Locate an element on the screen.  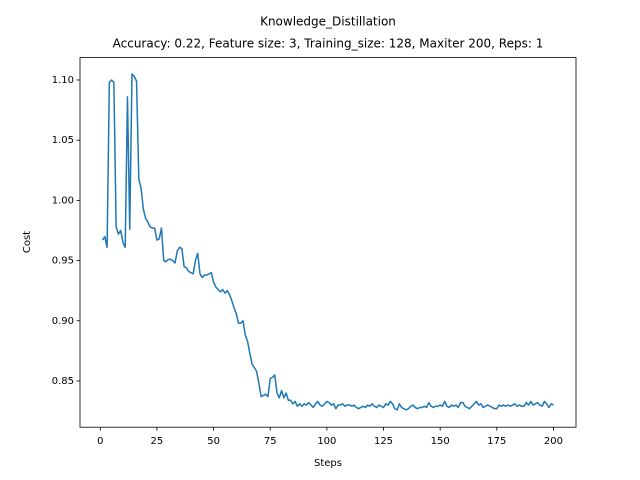
x-tick-label: 125 is located at coordinates (383, 441).